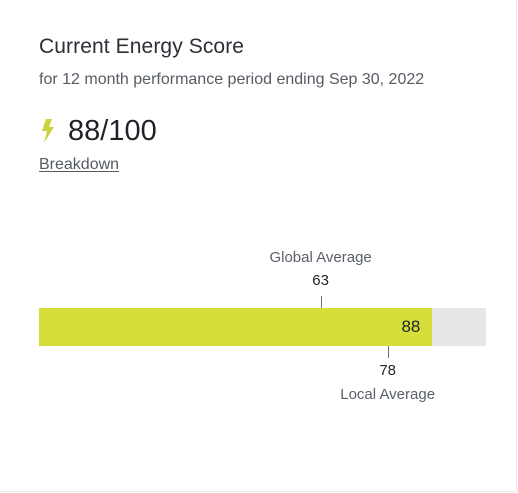 The image size is (518, 493). Describe the element at coordinates (320, 257) in the screenshot. I see `global-average-label: Global Average` at that location.